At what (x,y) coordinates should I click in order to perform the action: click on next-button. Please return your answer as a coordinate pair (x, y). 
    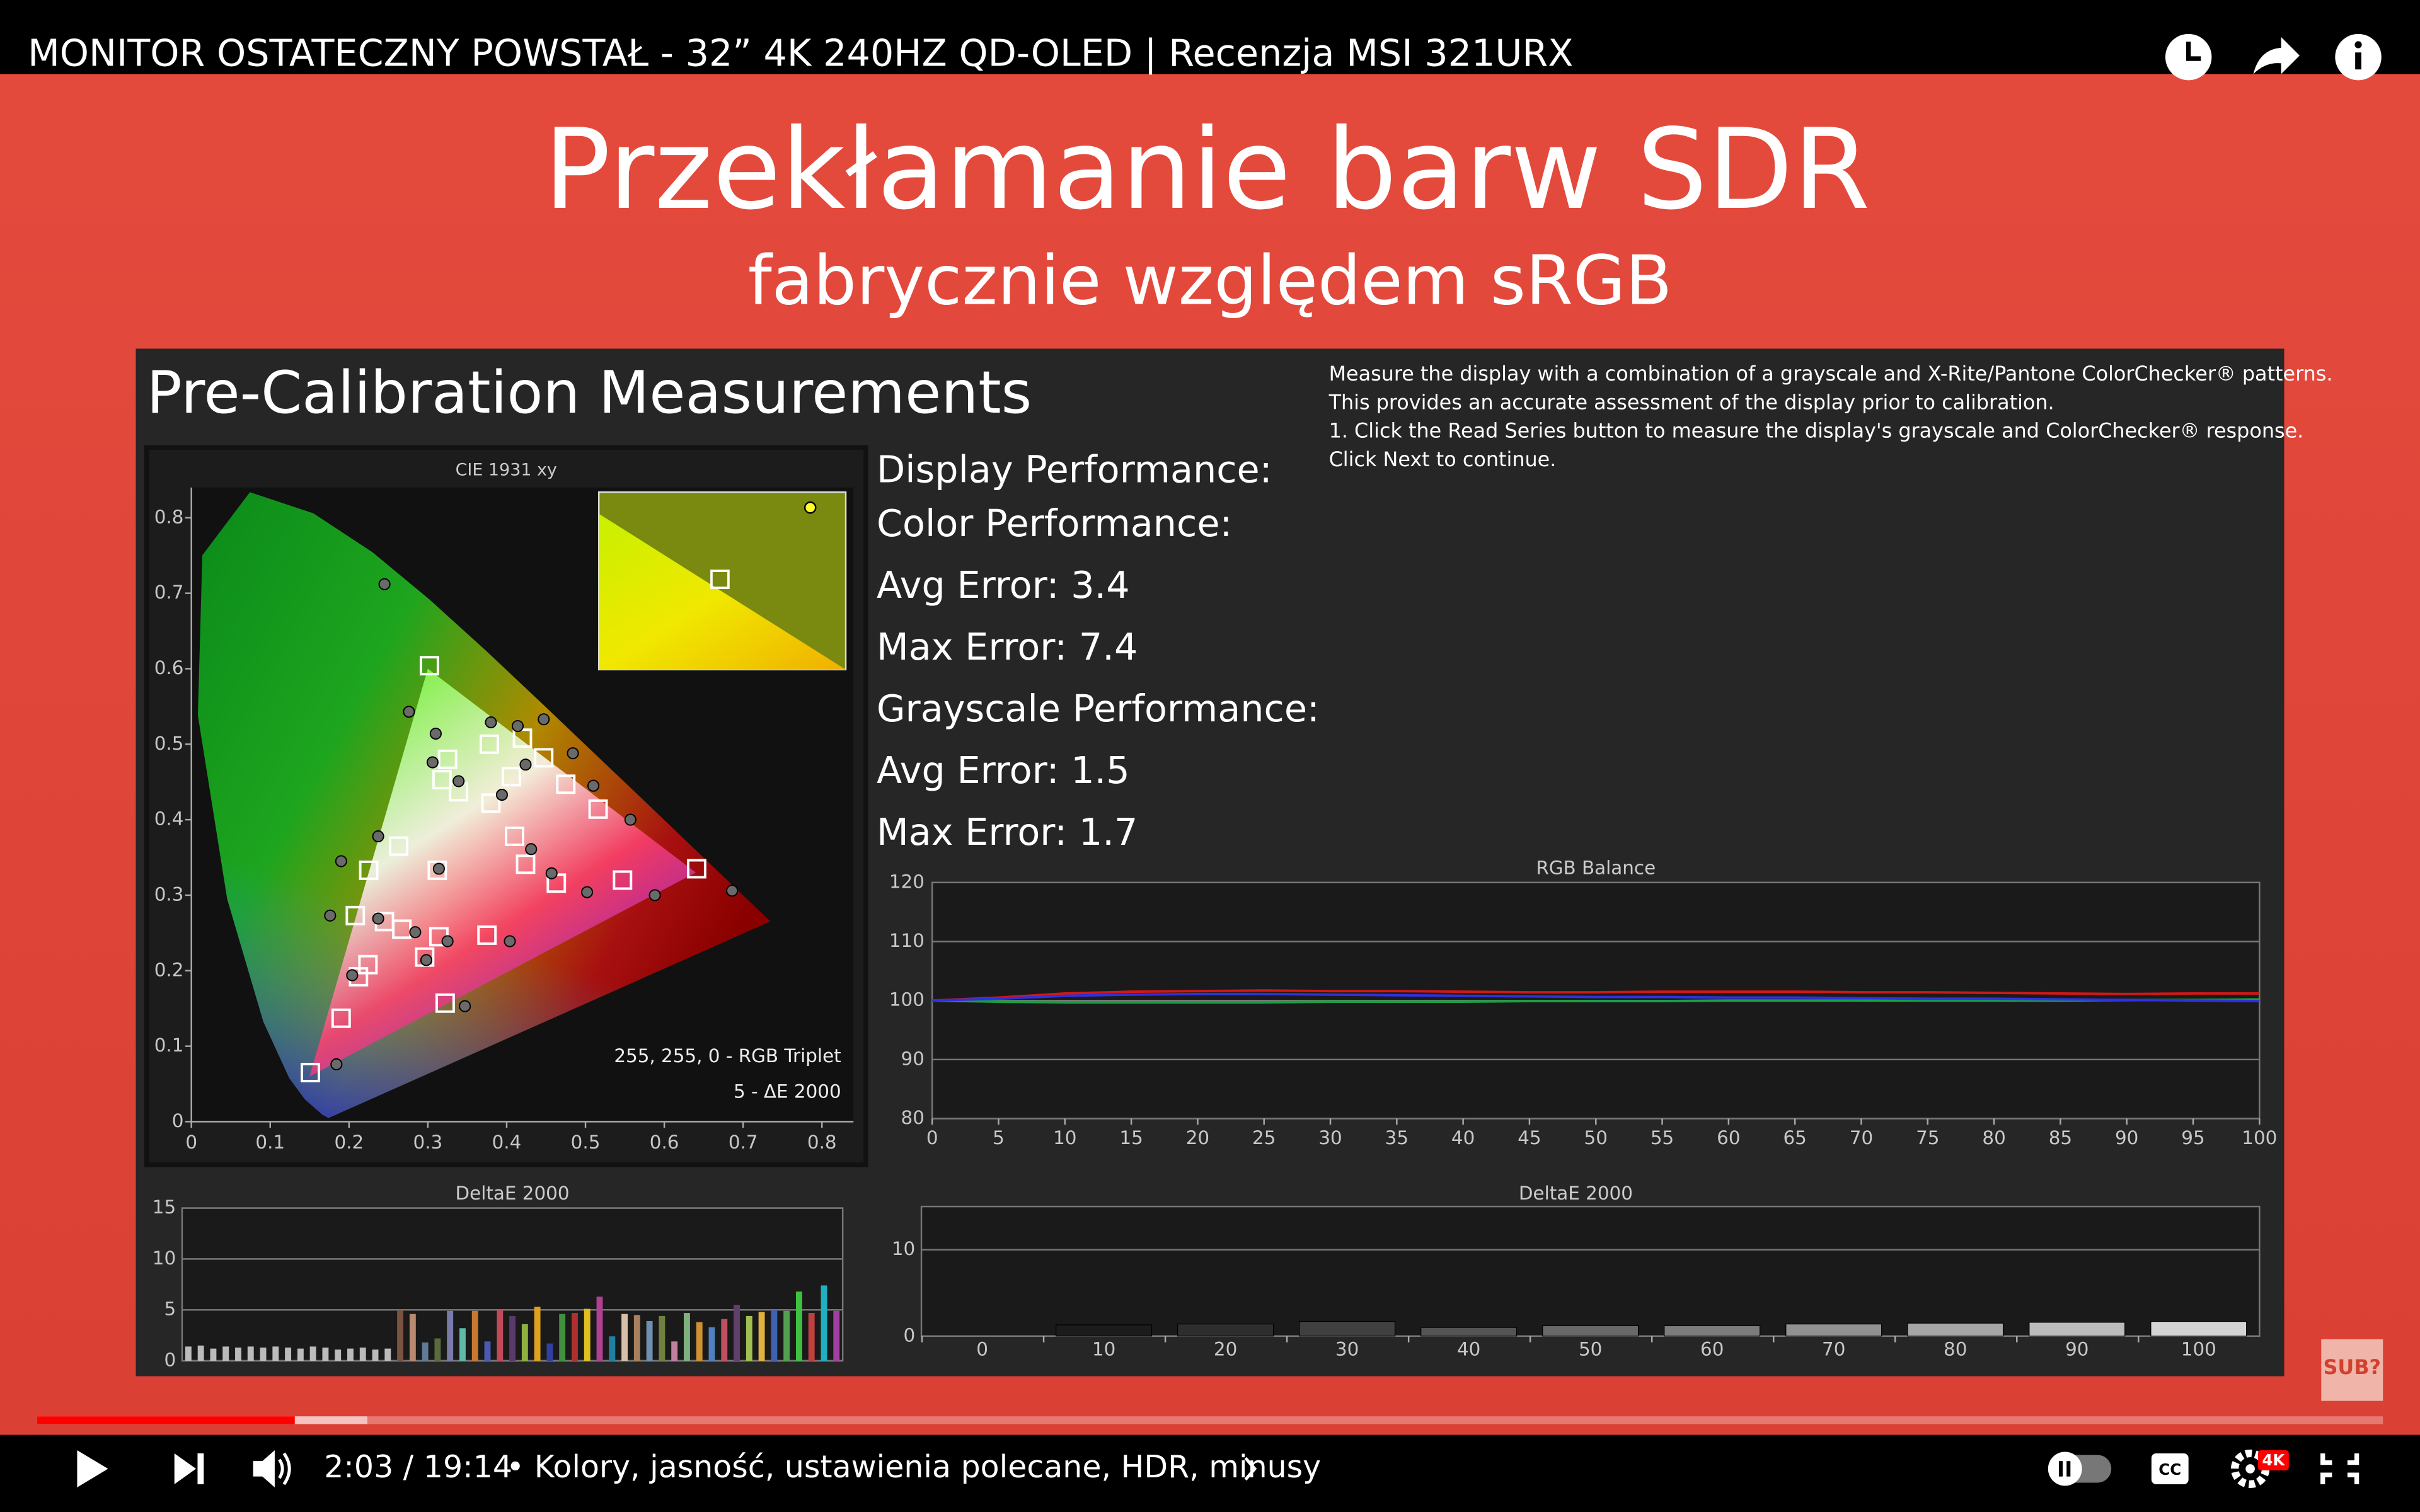
    Looking at the image, I should click on (189, 1468).